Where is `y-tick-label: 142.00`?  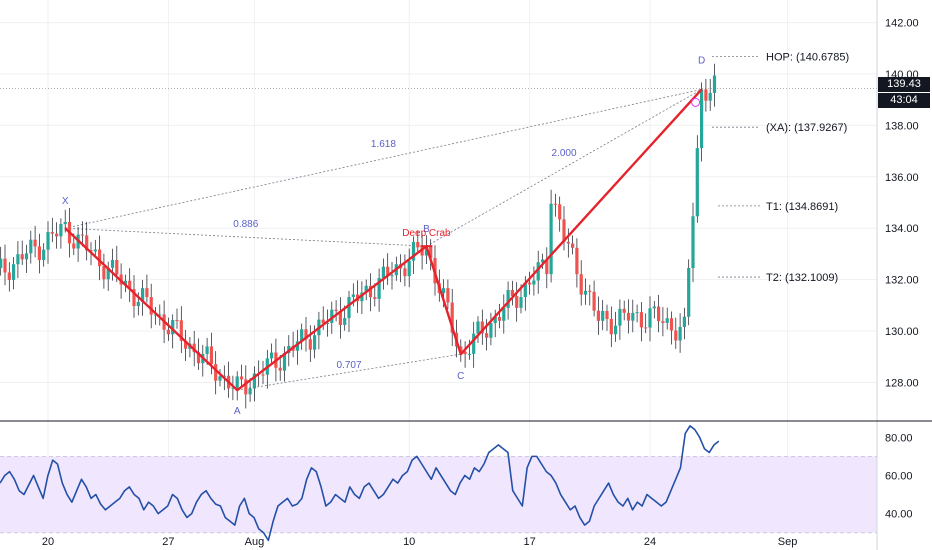
y-tick-label: 142.00 is located at coordinates (902, 24).